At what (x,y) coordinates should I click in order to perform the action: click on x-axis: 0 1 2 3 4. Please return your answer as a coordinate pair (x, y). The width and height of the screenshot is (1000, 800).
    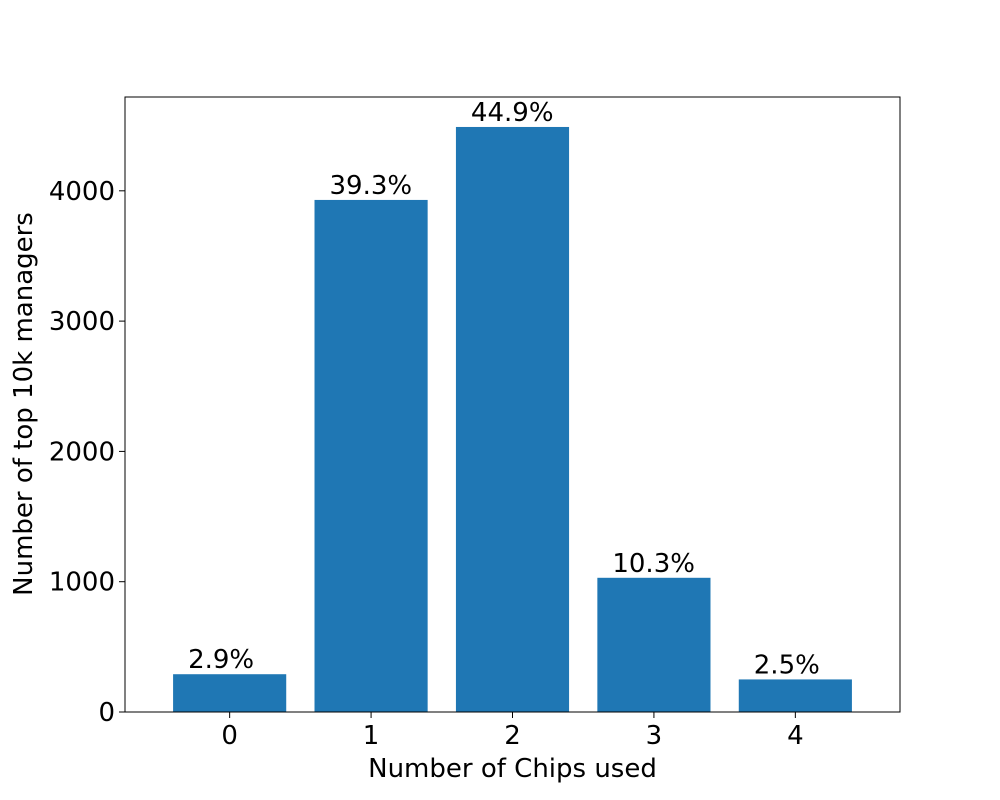
    Looking at the image, I should click on (512, 731).